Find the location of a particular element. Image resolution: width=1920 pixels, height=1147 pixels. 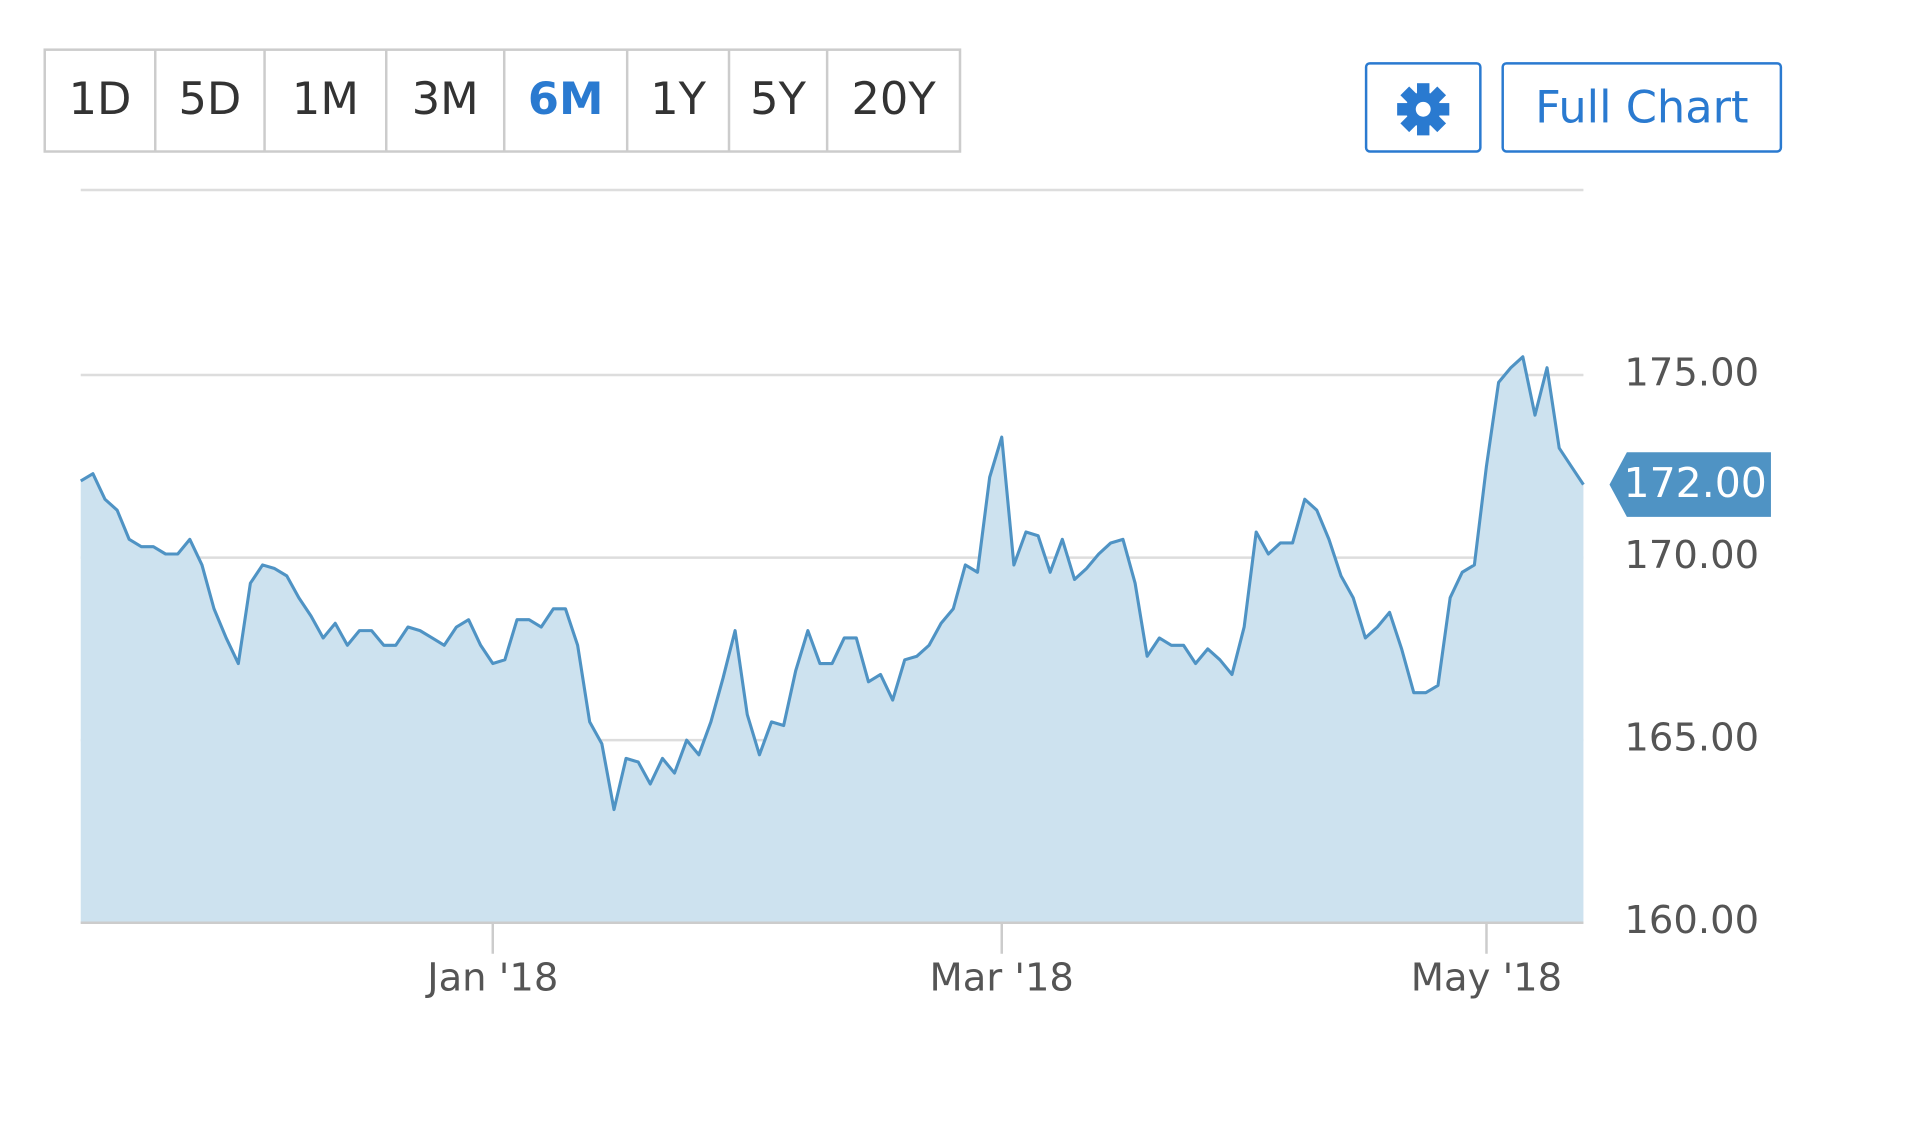

range-label: 1Y is located at coordinates (678, 99).